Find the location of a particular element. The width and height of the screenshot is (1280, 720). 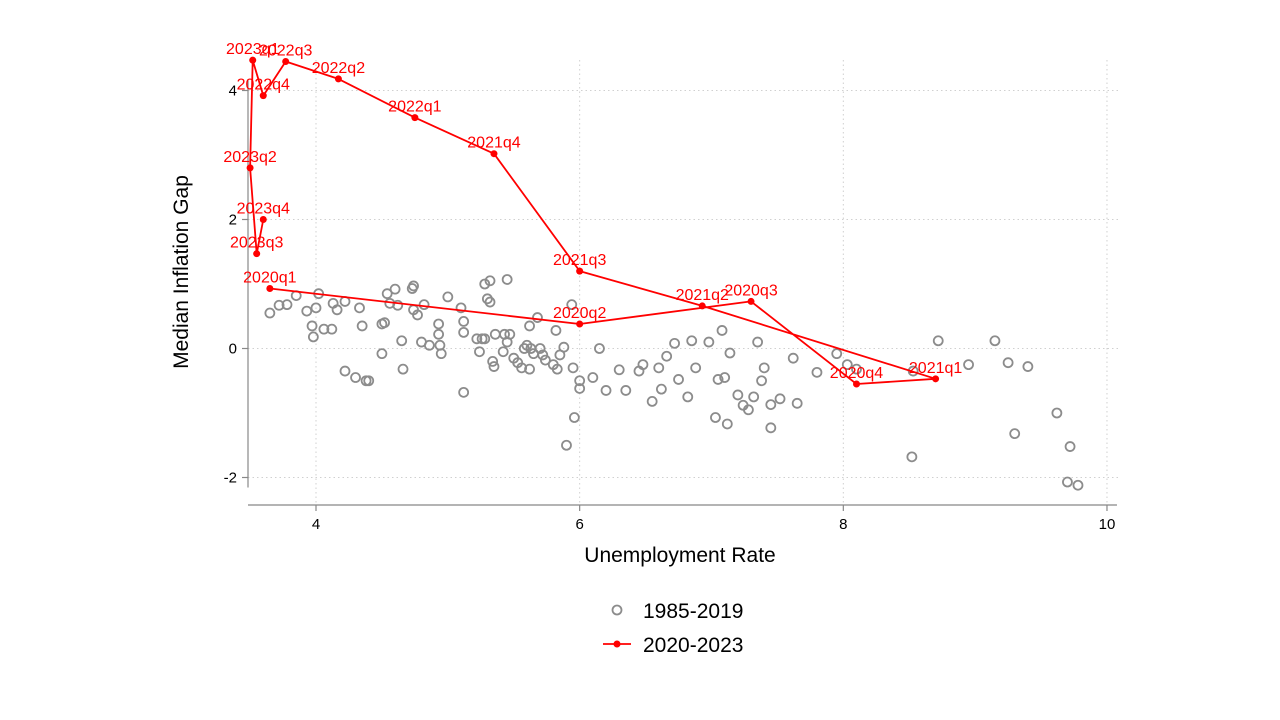

y-axis-title: Median Inflation Gap is located at coordinates (181, 272).